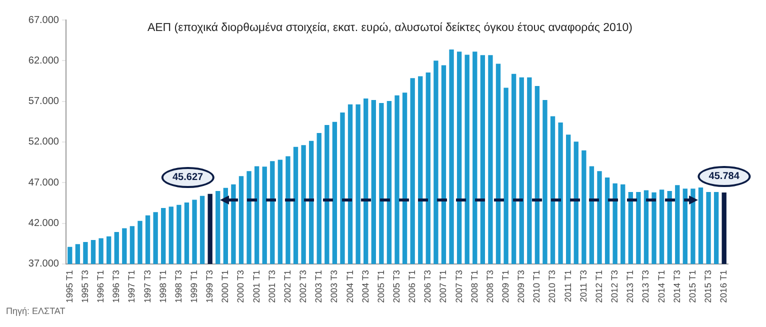  I want to click on x-tick-label: 2010 T3, so click(552, 286).